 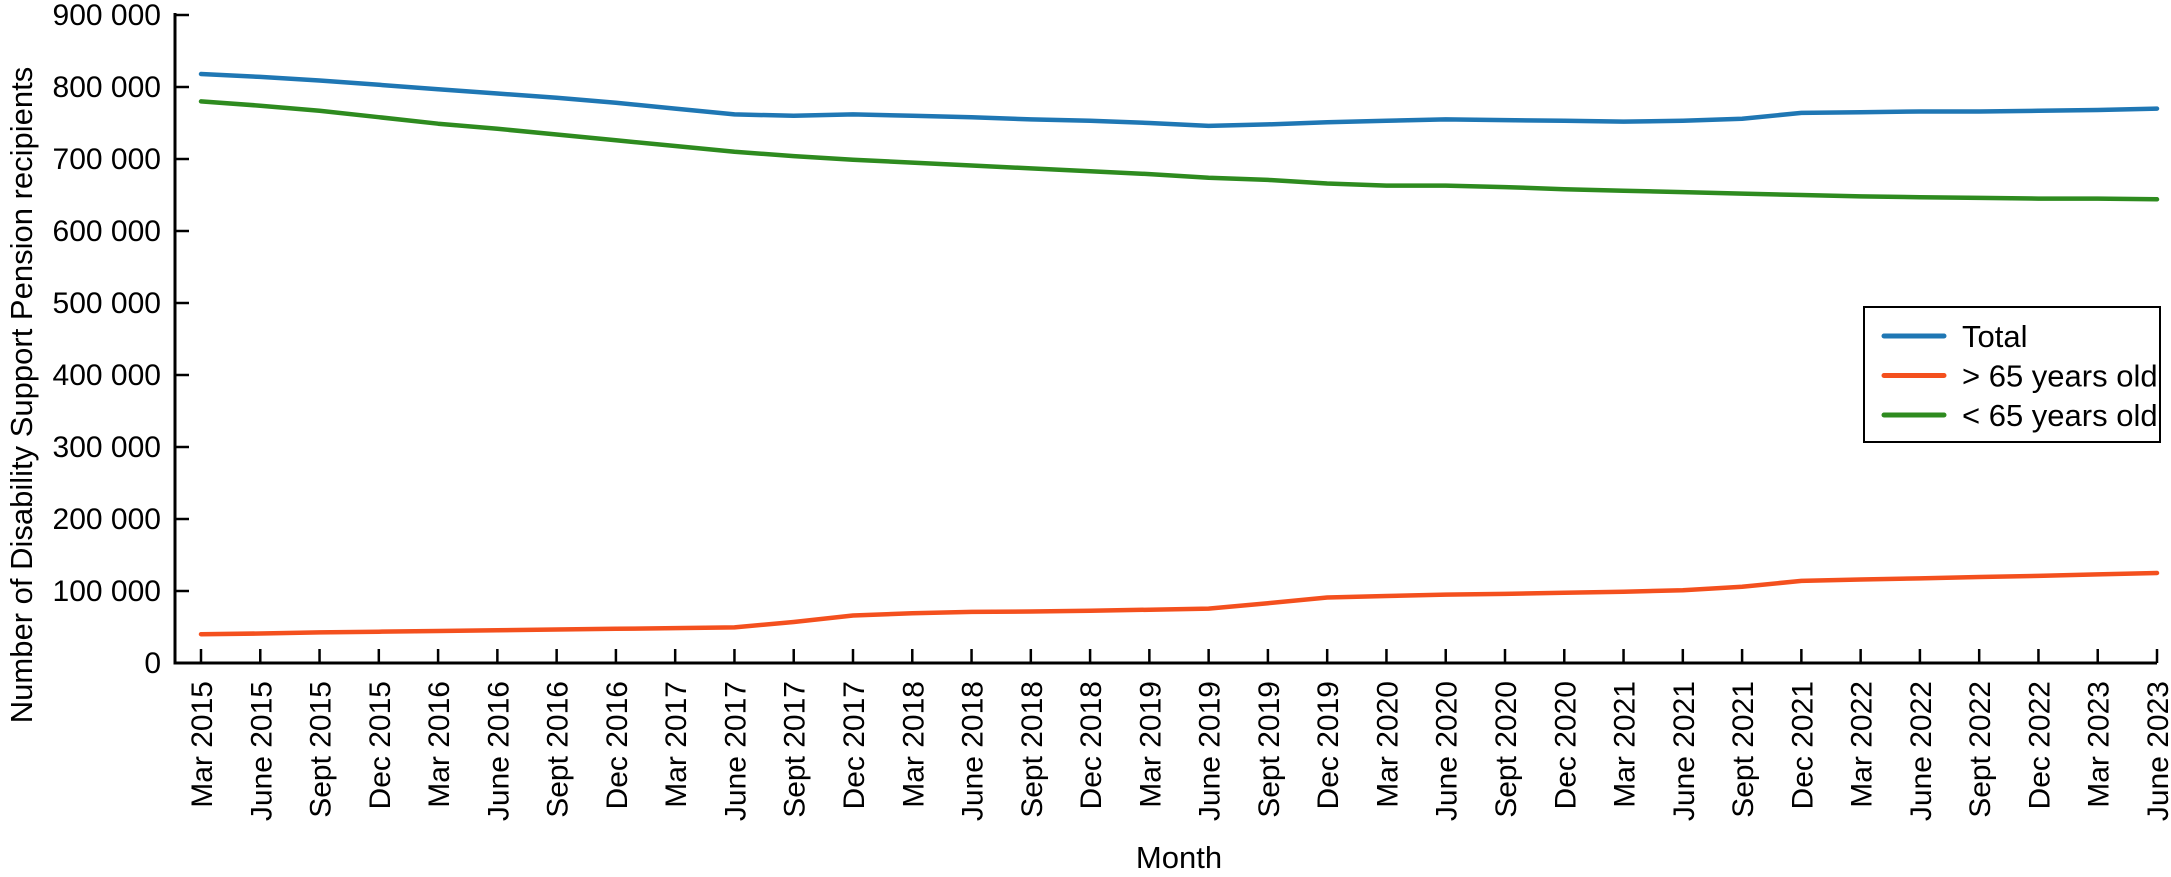 What do you see at coordinates (321, 749) in the screenshot?
I see `x-tick-label: Sept 2015` at bounding box center [321, 749].